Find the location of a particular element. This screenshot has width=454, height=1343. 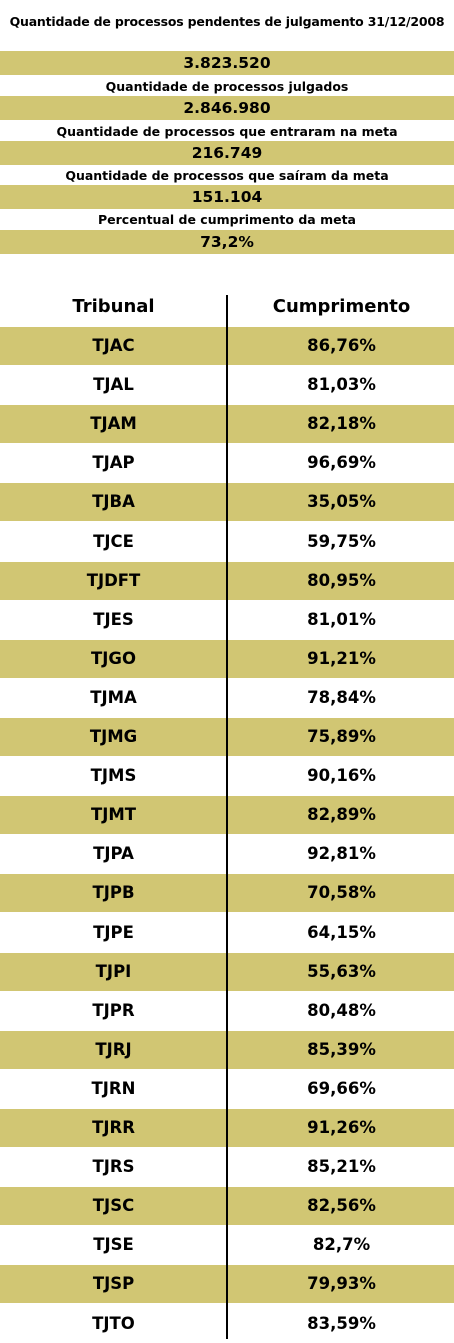

cell-cumprimento: 91,21% is located at coordinates (341, 658).